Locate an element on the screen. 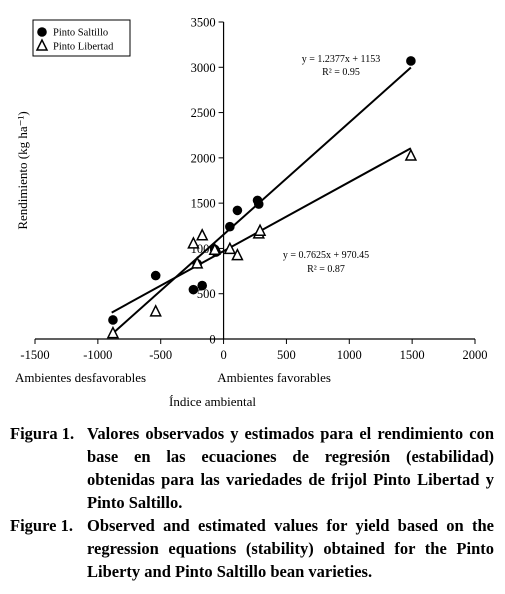 Image resolution: width=505 pixels, height=594 pixels. caption-english-label: Figure 1. is located at coordinates (41, 525).